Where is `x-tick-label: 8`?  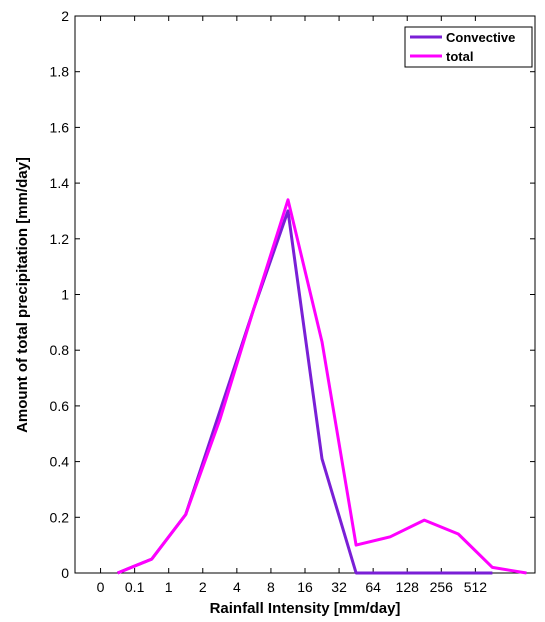
x-tick-label: 8 is located at coordinates (271, 587).